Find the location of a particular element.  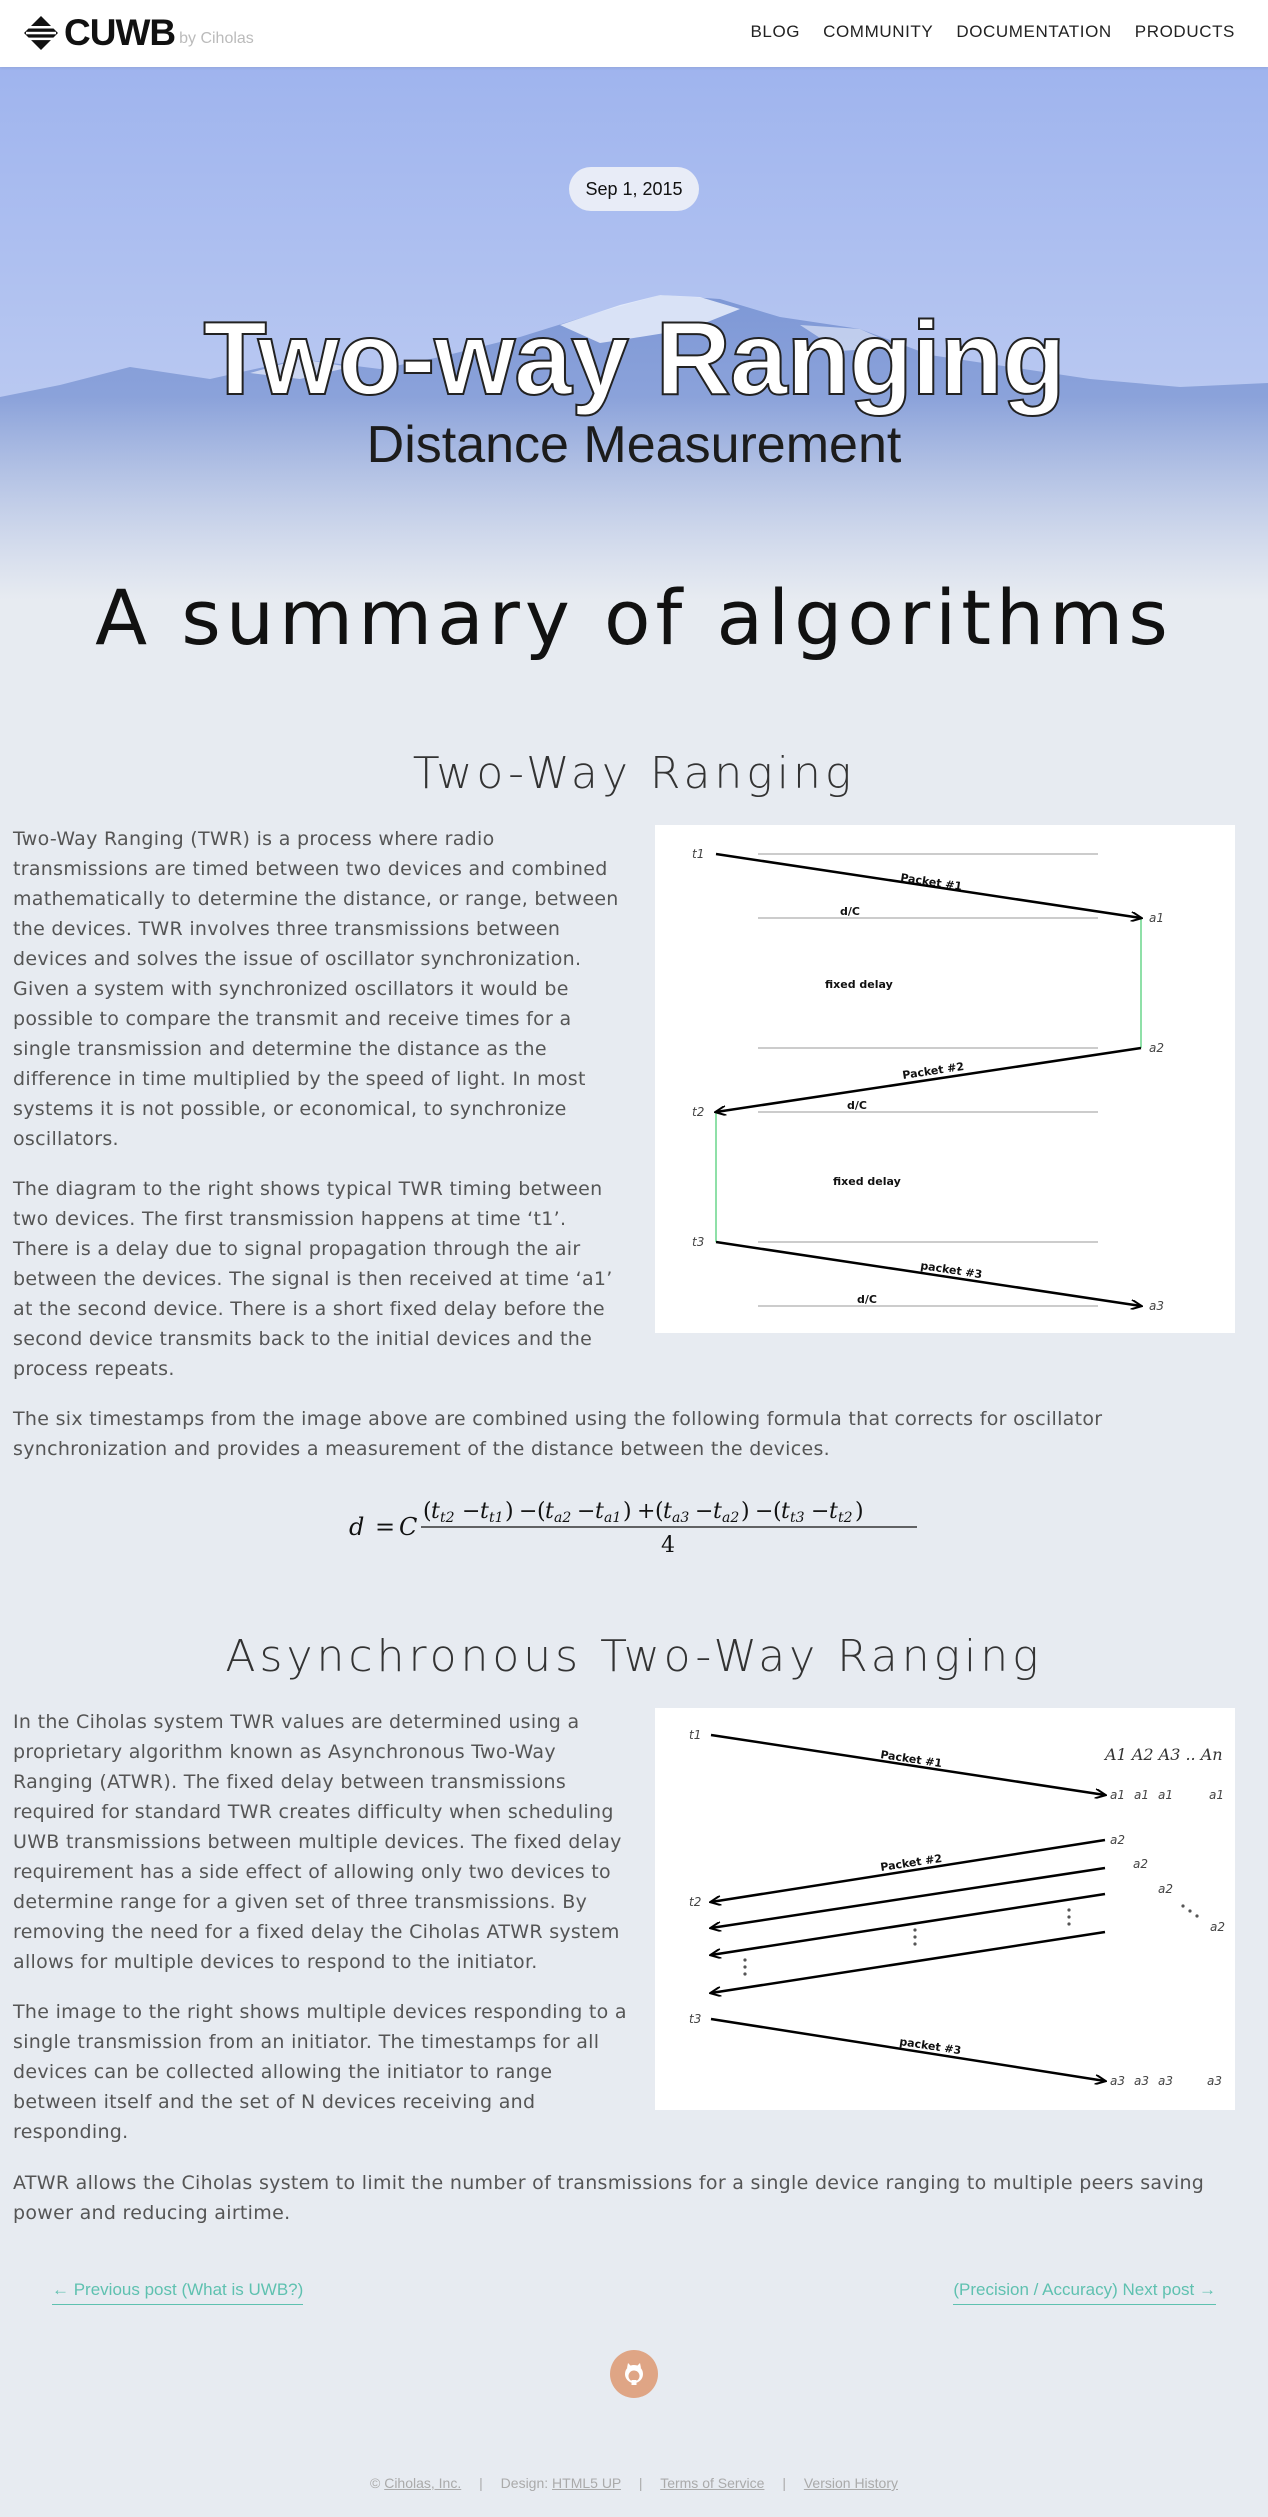

svg-text: d is located at coordinates (356, 1527).